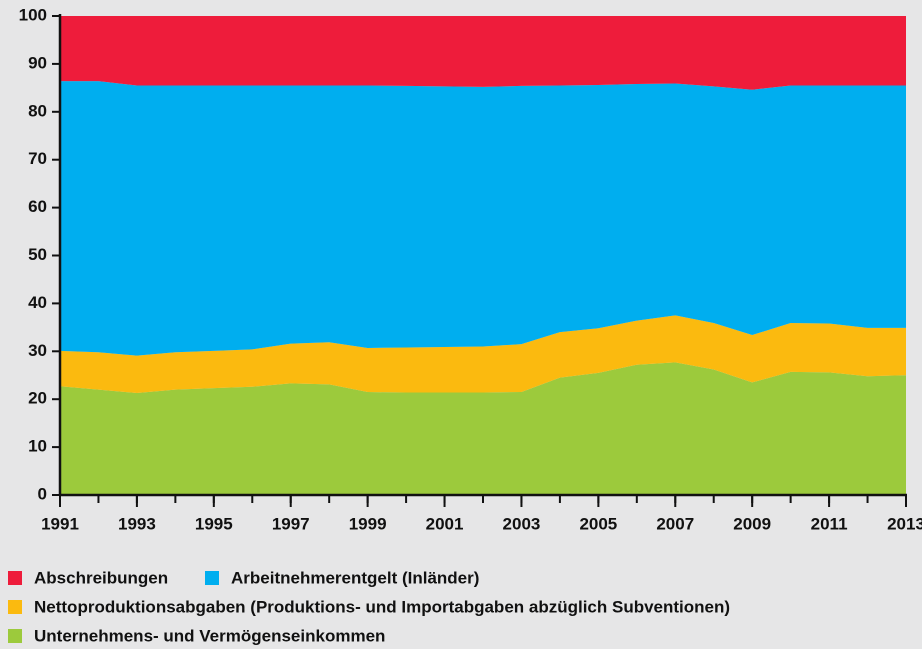 This screenshot has height=649, width=922. I want to click on x-tick-label: 1997, so click(291, 523).